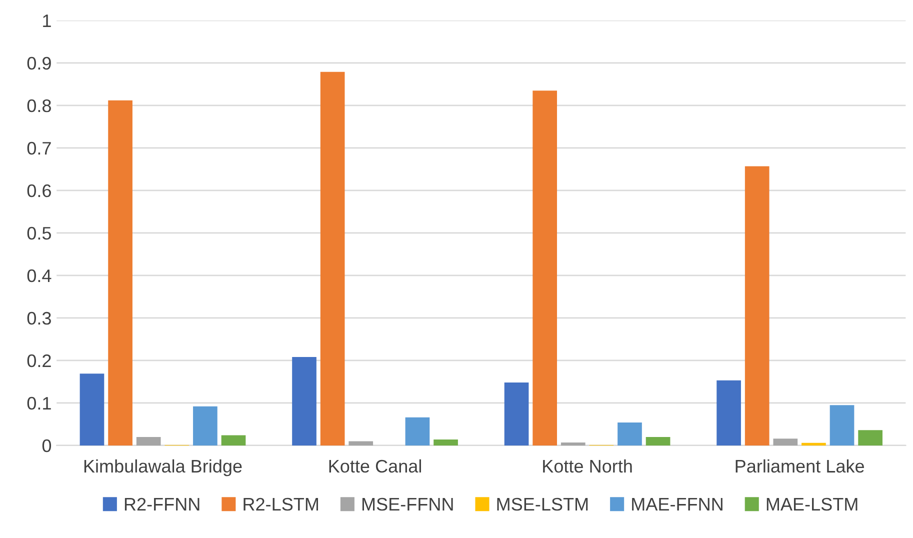 This screenshot has height=538, width=913. What do you see at coordinates (39, 361) in the screenshot?
I see `y-tick-label: 0.2` at bounding box center [39, 361].